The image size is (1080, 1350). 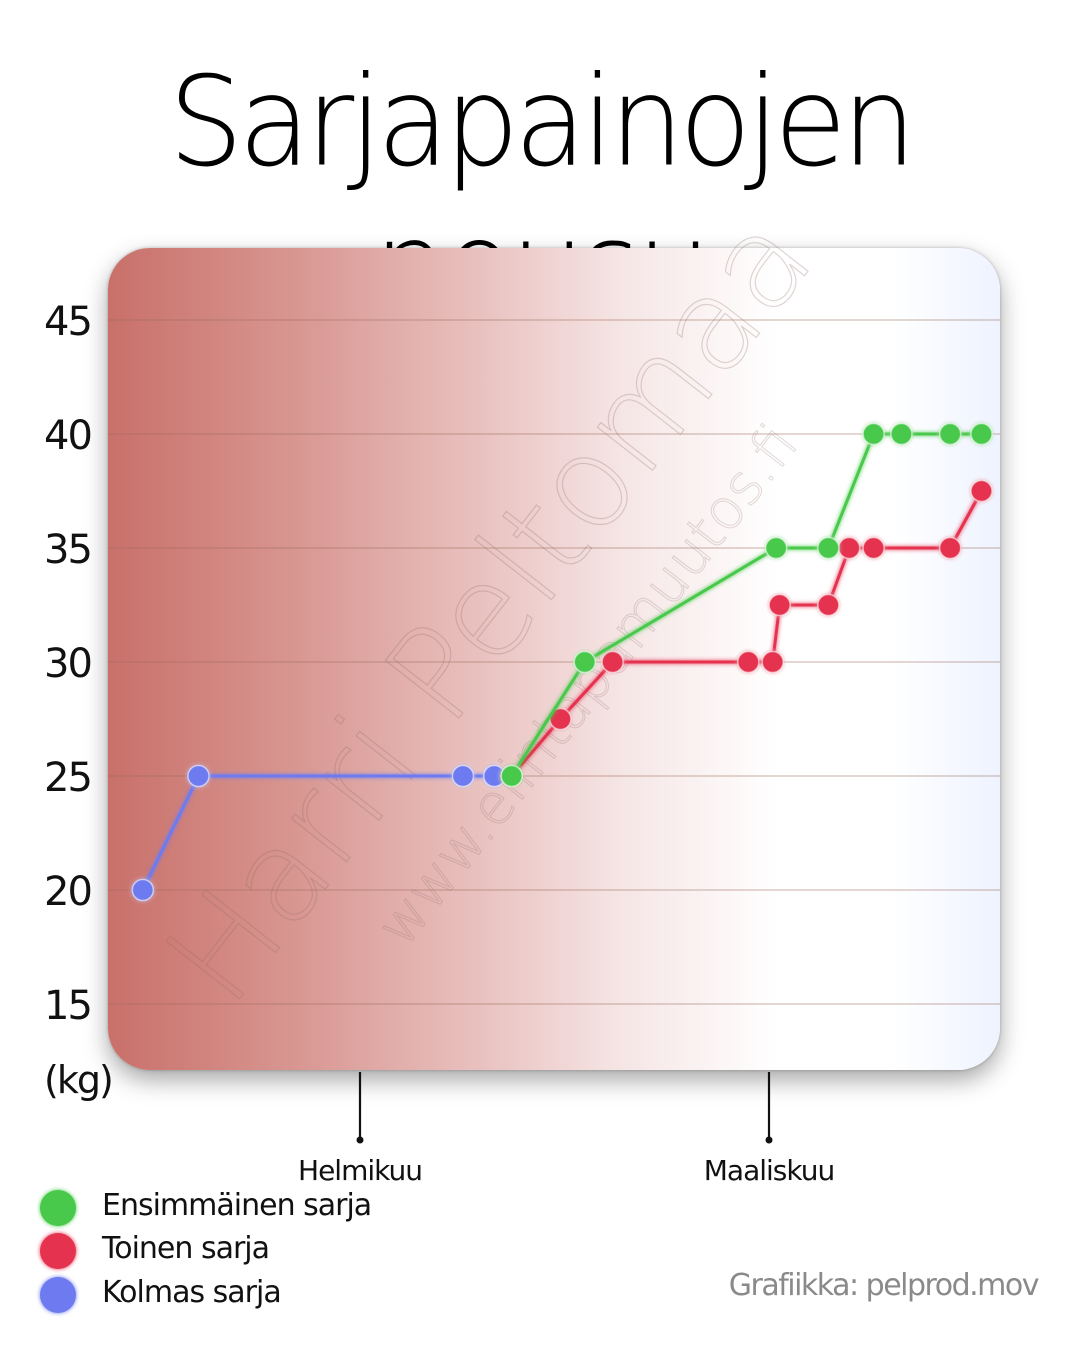 What do you see at coordinates (360, 1170) in the screenshot?
I see `x-marker-label-helmikuu: Helmikuu` at bounding box center [360, 1170].